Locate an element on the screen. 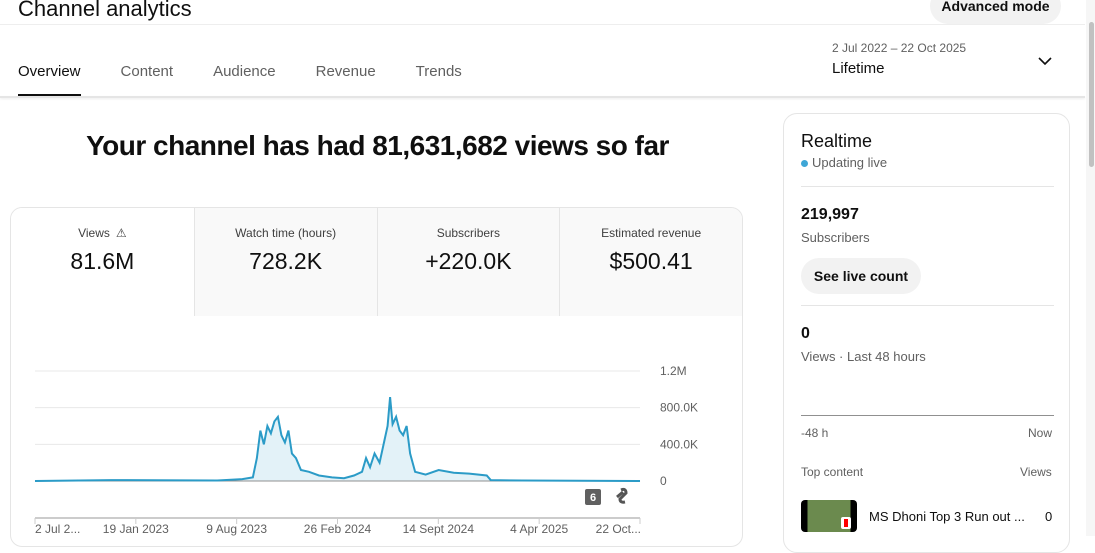 The height and width of the screenshot is (553, 1095). metric-value: 81.6M is located at coordinates (102, 261).